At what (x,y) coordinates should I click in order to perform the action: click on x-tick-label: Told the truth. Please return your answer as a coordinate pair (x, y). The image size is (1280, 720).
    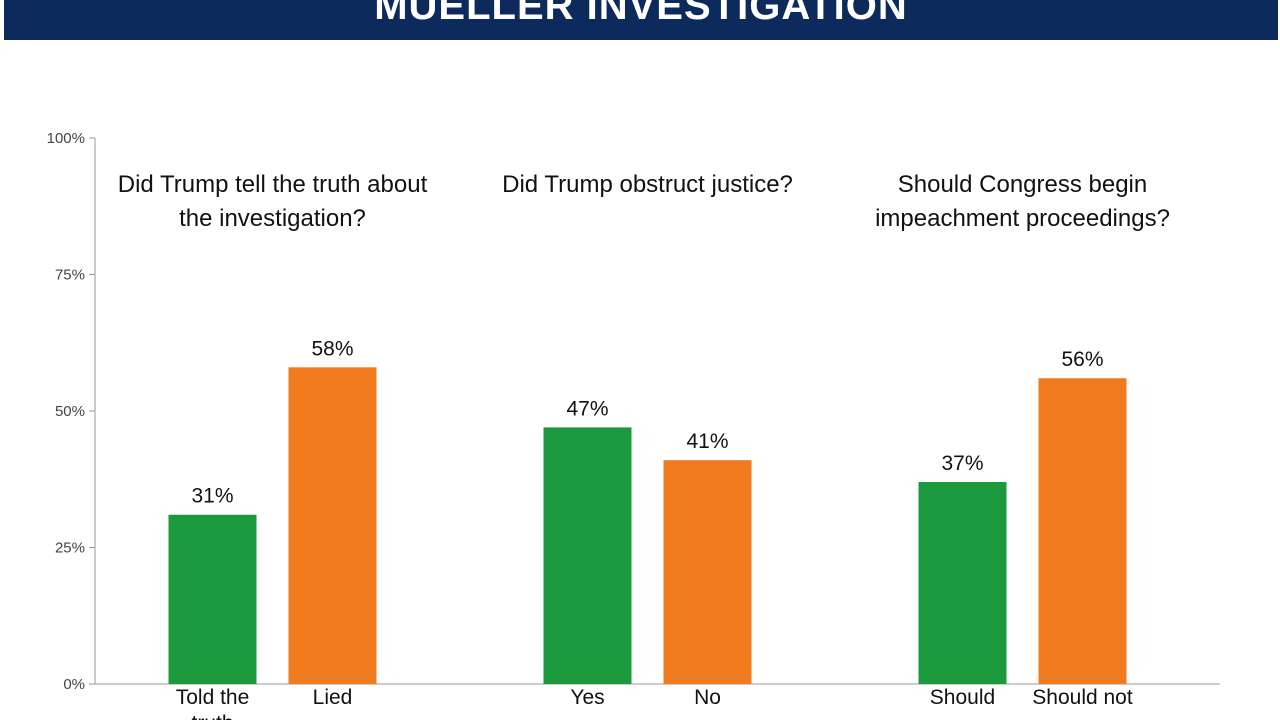
    Looking at the image, I should click on (212, 703).